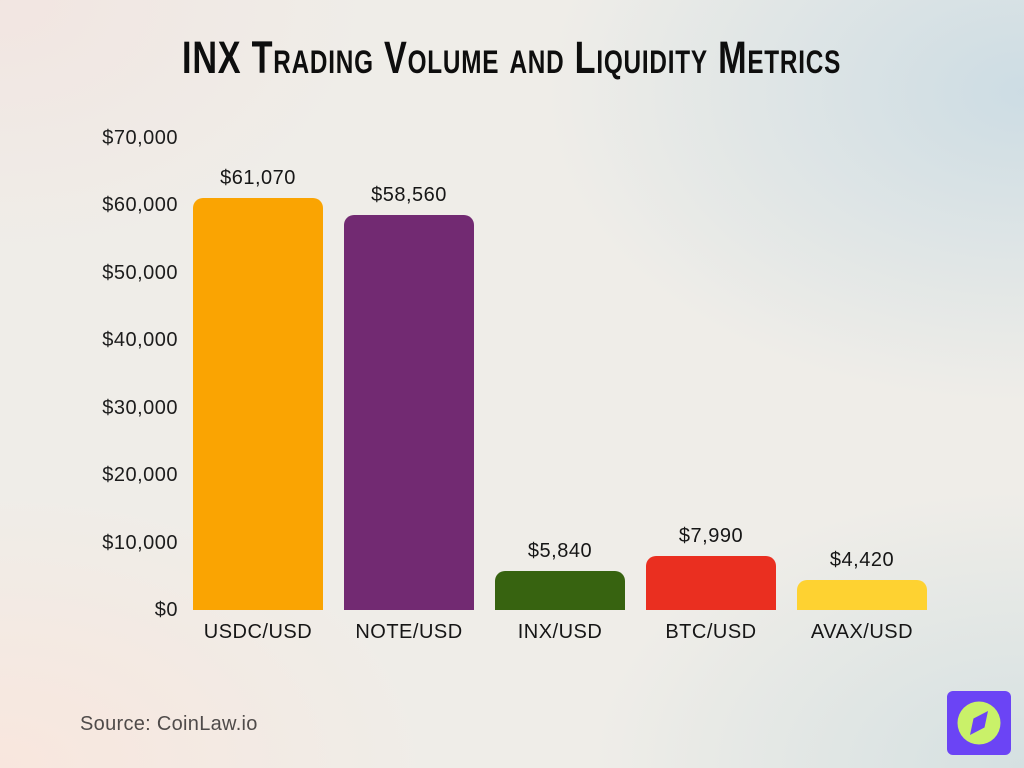  Describe the element at coordinates (140, 340) in the screenshot. I see `y-axis-tick-label: $40,000` at that location.